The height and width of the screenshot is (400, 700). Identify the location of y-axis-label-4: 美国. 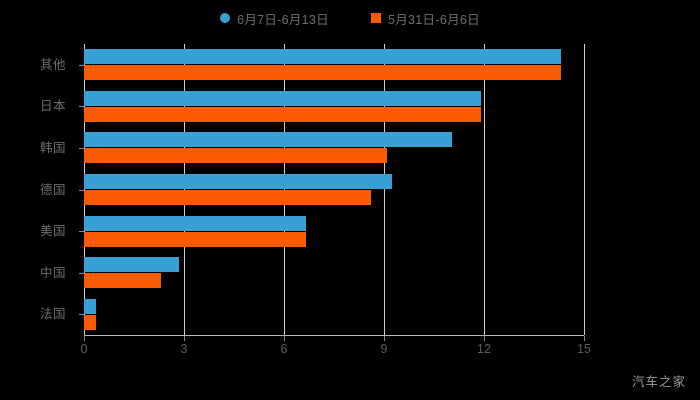
(52, 231).